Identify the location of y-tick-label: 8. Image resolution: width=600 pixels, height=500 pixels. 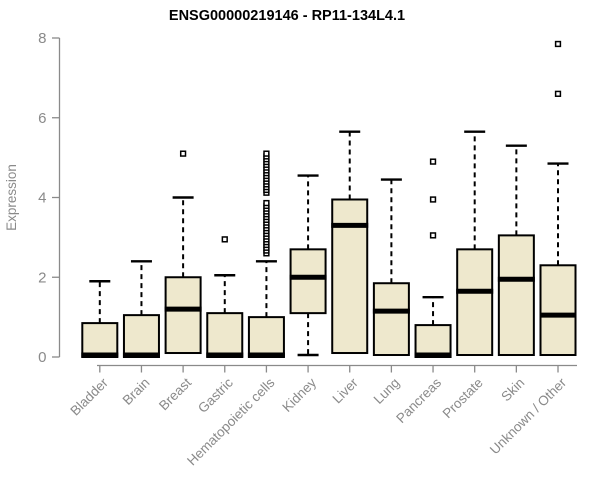
(42, 38).